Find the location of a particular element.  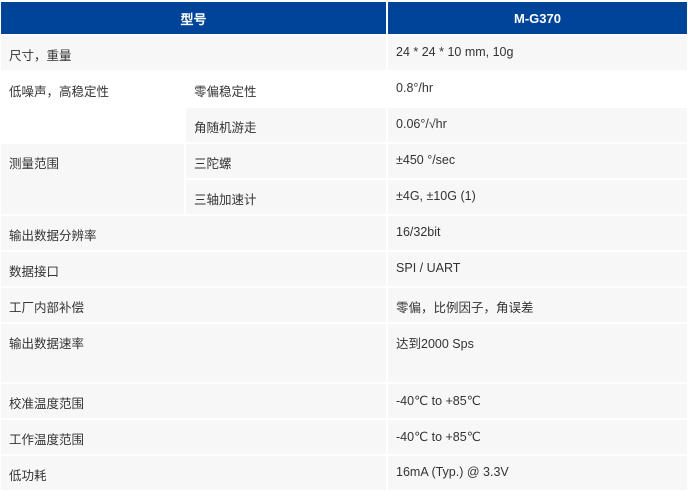

row-value: 16mA (Typ.) @ 3.3V is located at coordinates (537, 473).